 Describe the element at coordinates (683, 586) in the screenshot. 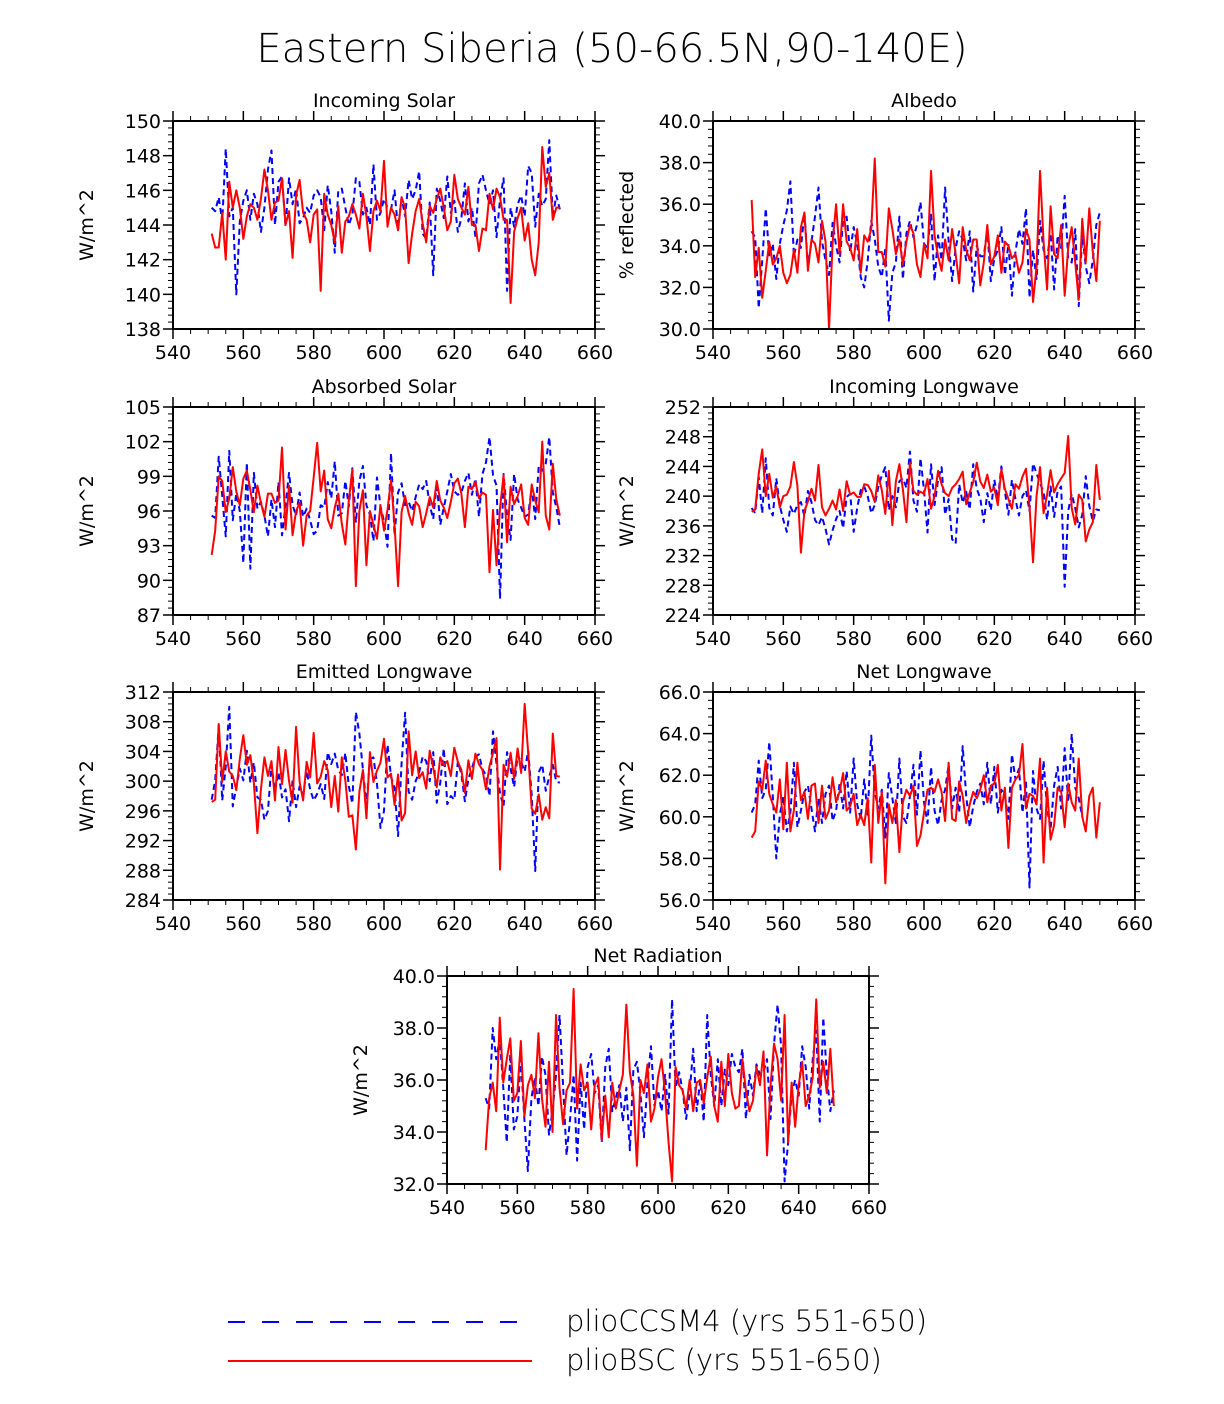

I see `y-tick-label: 228` at that location.